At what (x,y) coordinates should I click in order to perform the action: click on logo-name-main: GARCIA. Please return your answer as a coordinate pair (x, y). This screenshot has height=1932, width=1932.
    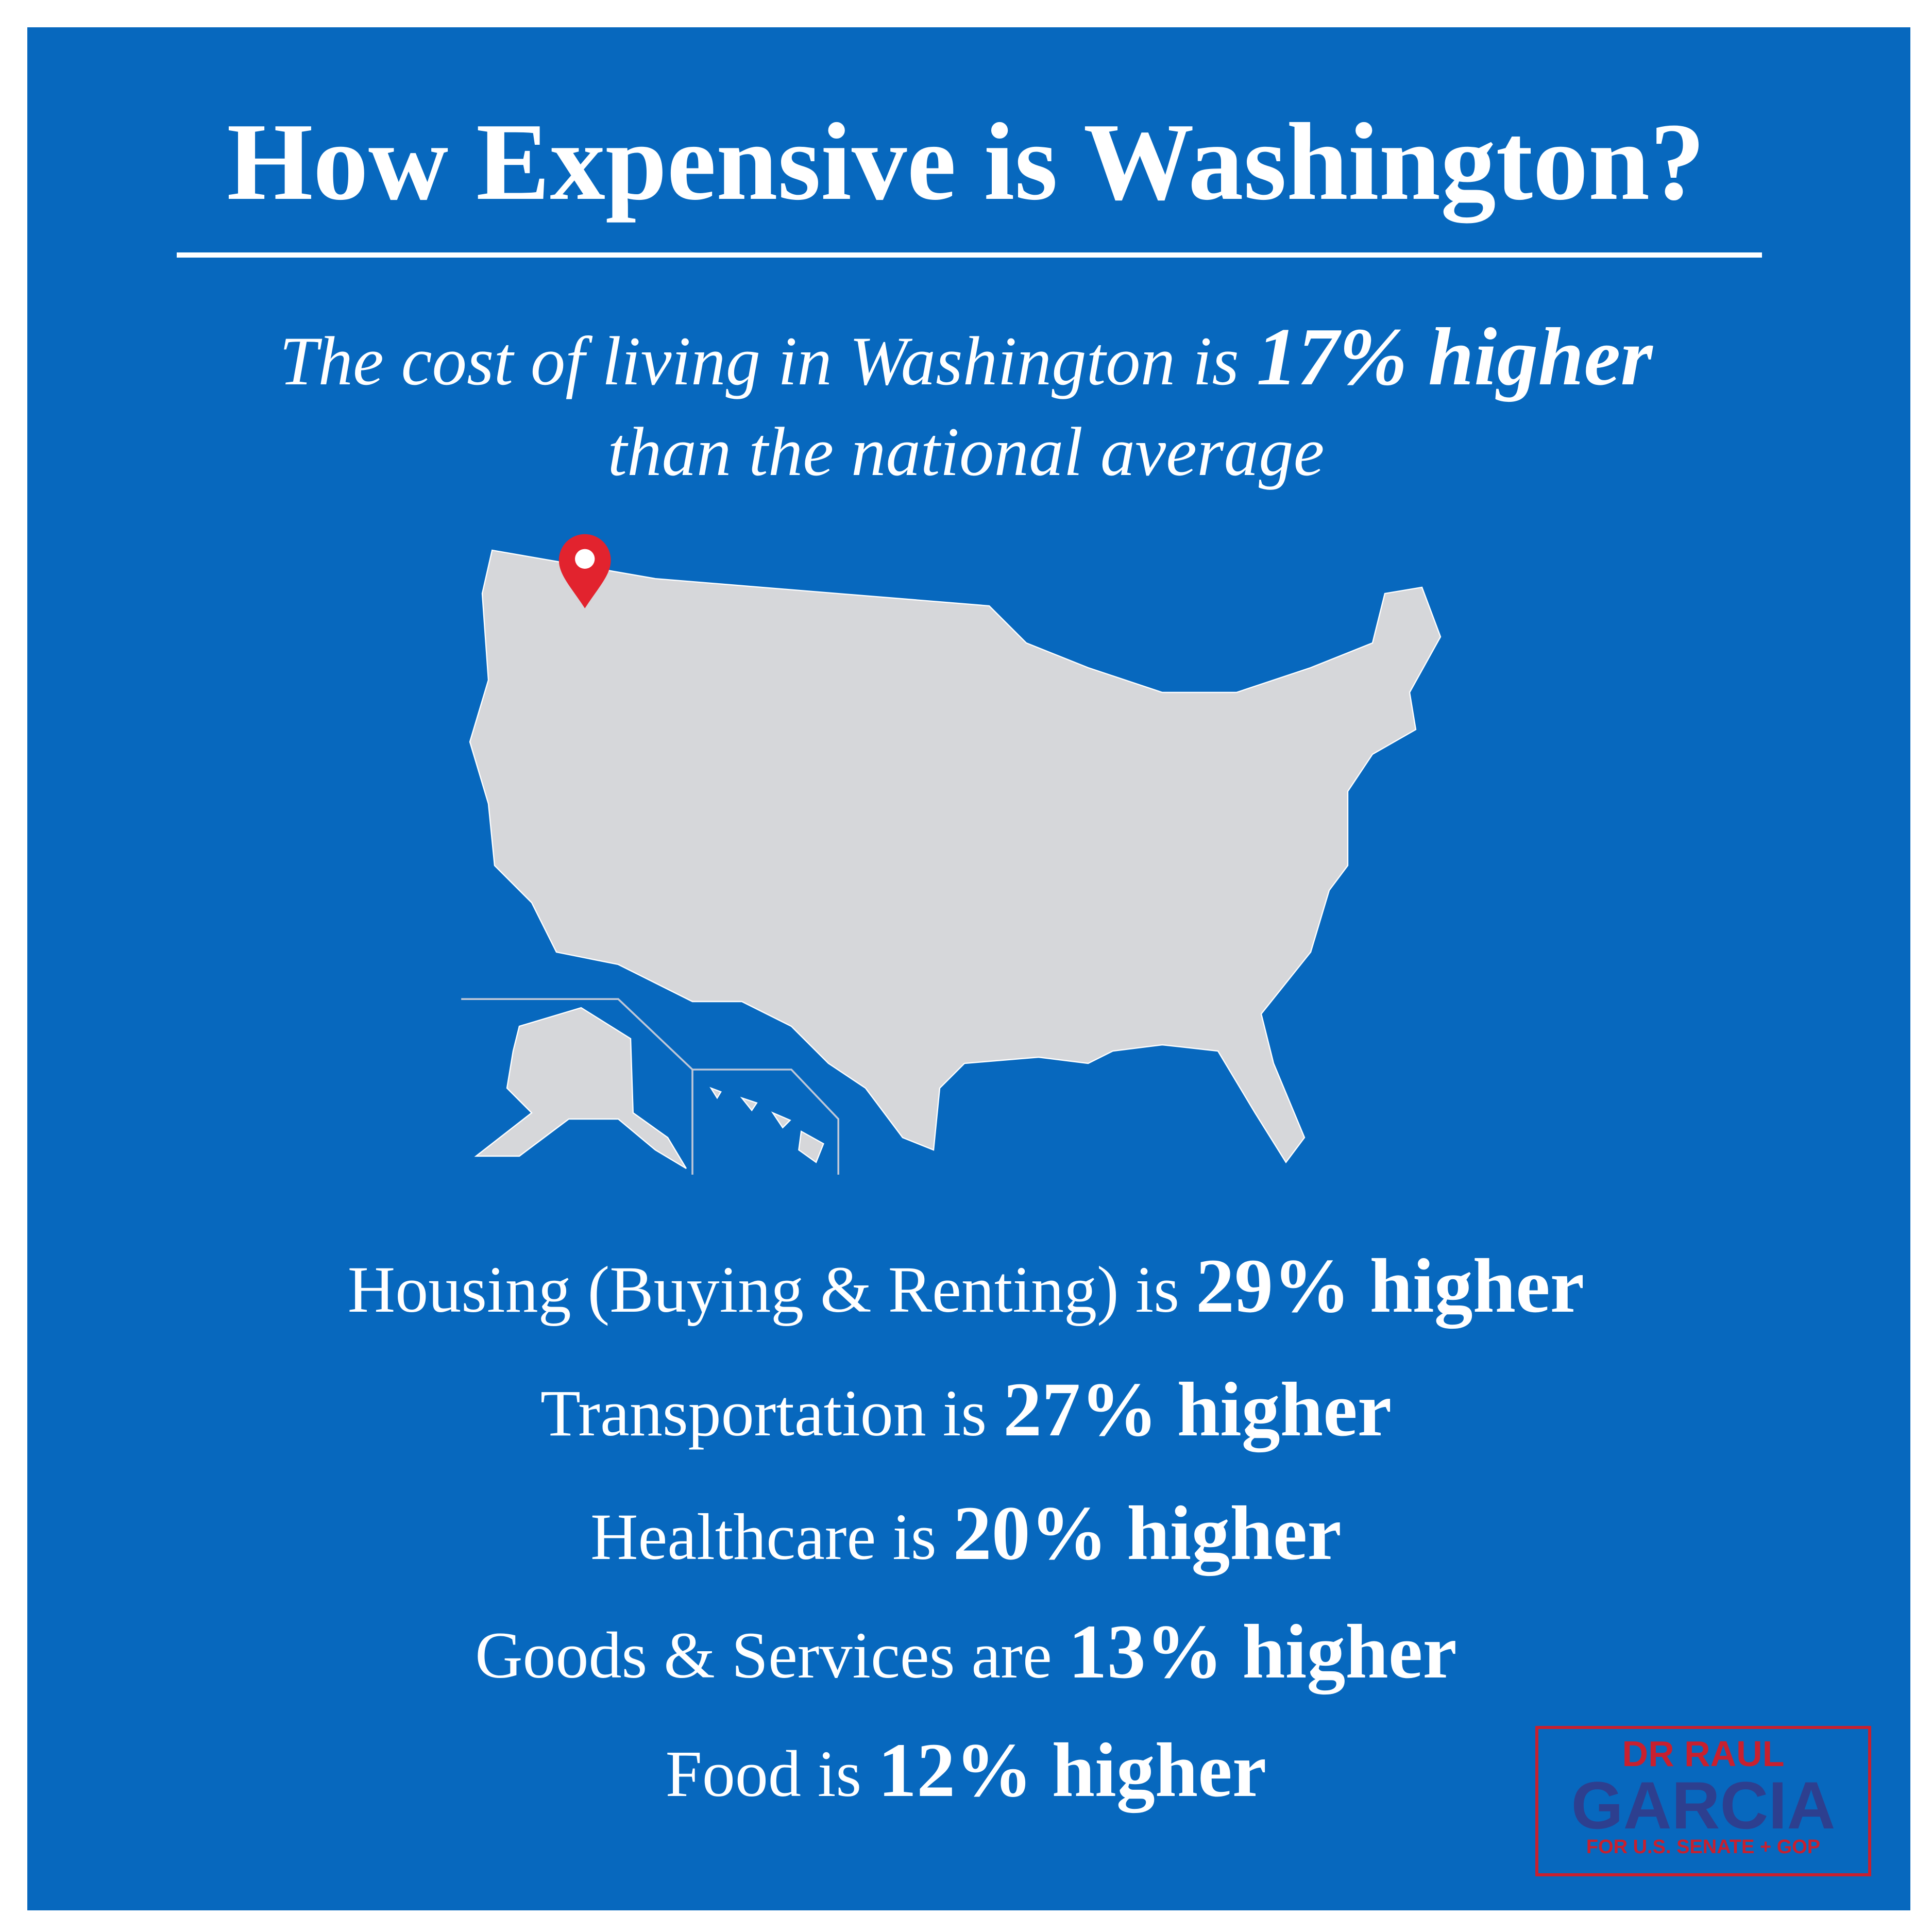
    Looking at the image, I should click on (1703, 1805).